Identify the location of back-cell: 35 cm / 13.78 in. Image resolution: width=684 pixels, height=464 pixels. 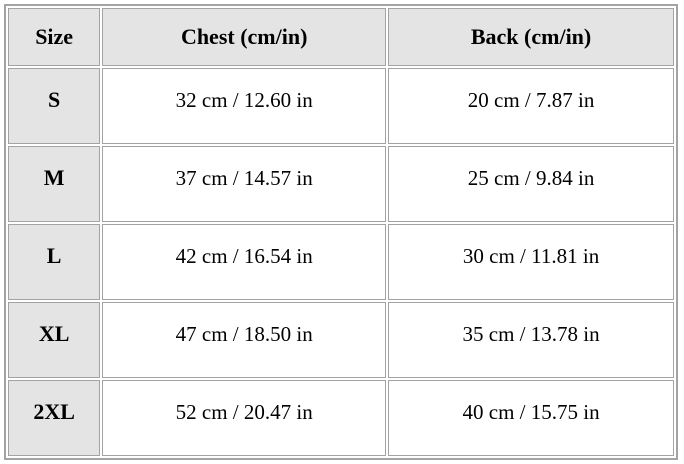
(531, 340).